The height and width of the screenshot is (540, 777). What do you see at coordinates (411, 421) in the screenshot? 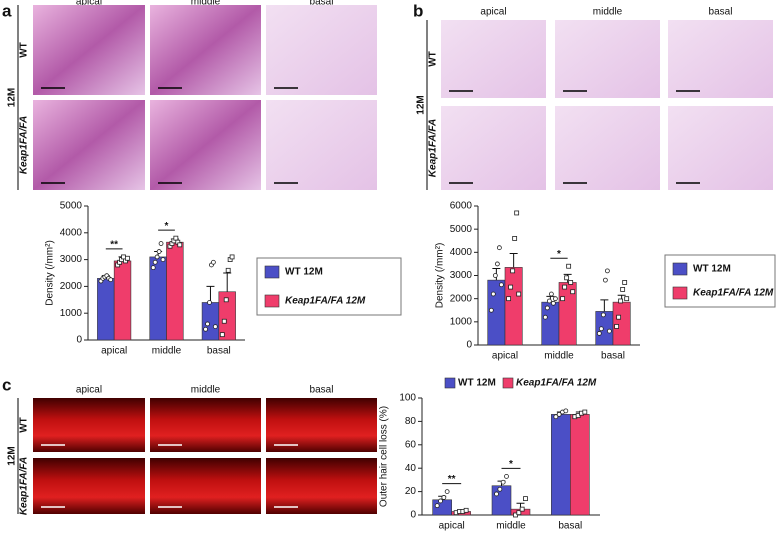
I see `y-tick-label: 80` at bounding box center [411, 421].